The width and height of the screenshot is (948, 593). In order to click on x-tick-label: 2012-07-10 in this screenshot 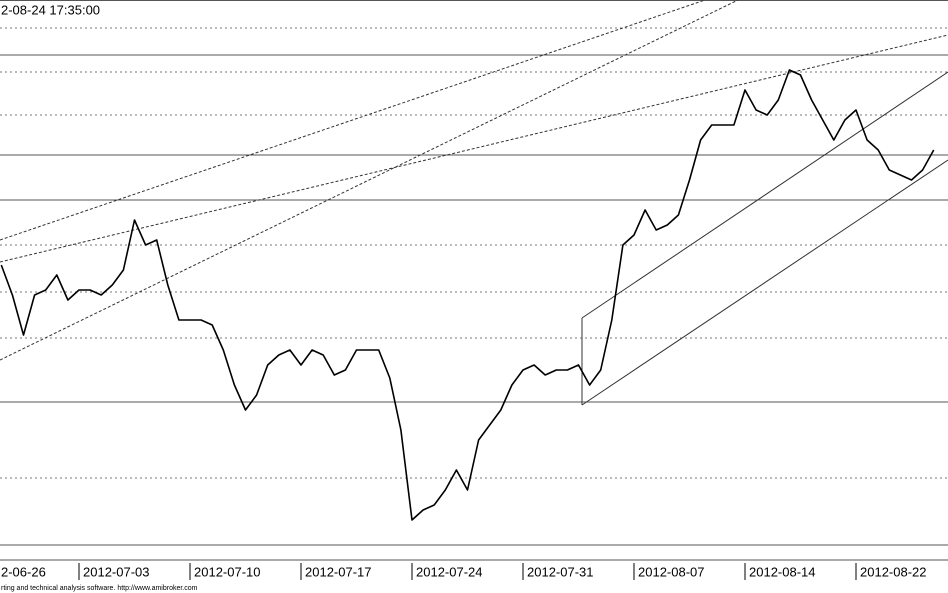, I will do `click(227, 571)`.